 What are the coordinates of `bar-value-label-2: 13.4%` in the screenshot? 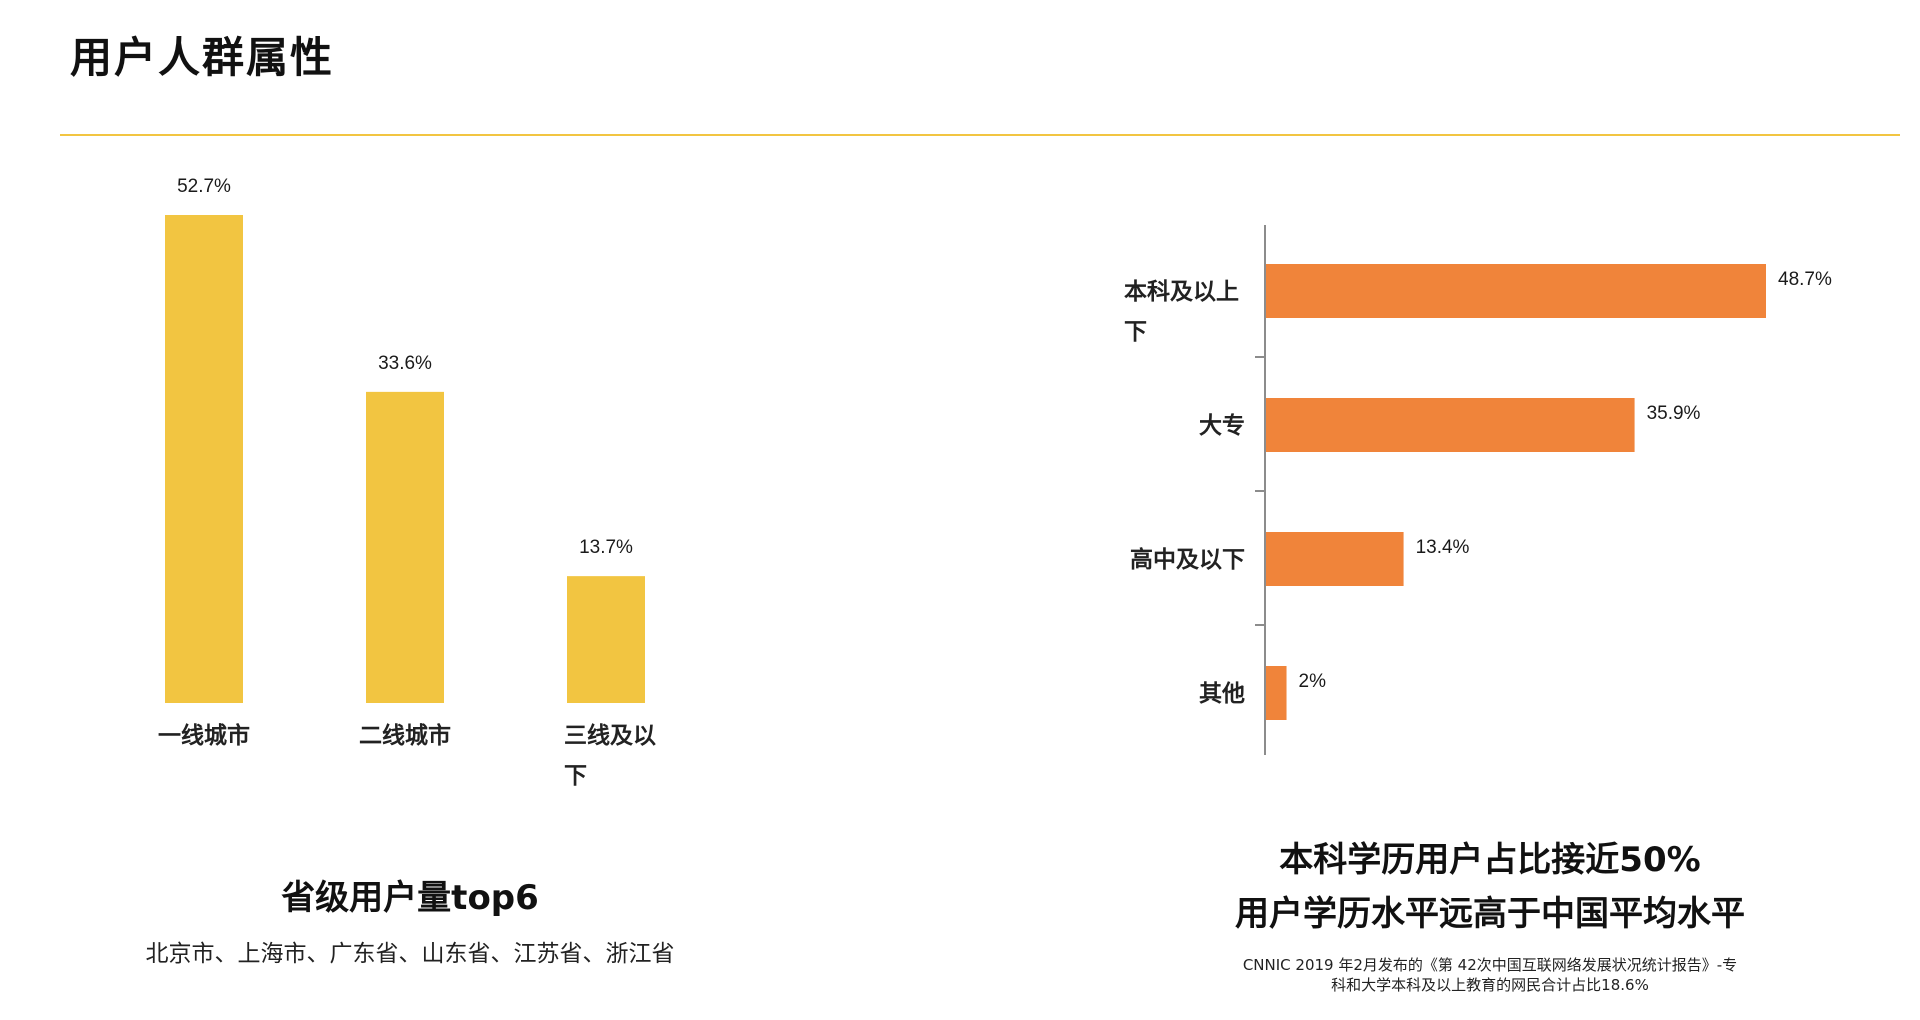 It's located at (1443, 547).